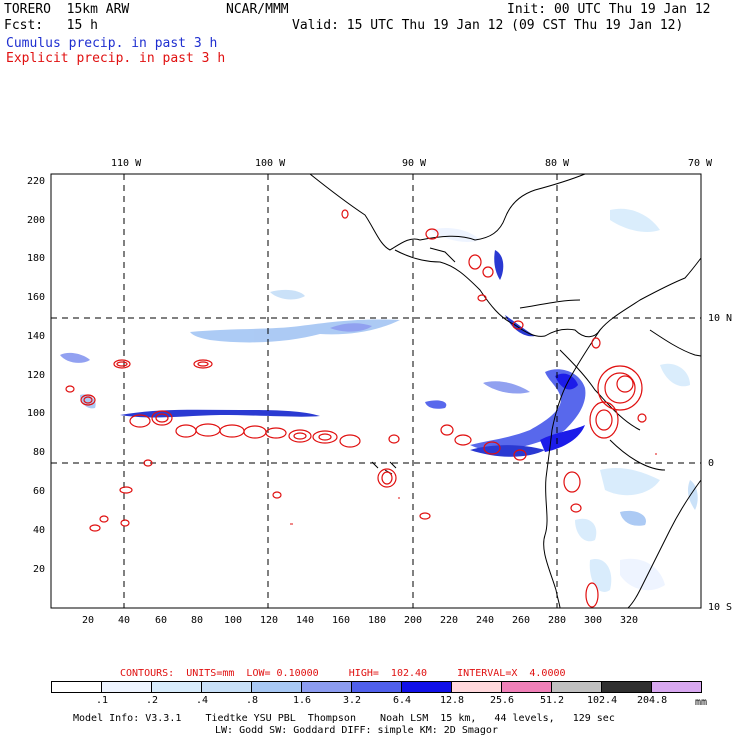  Describe the element at coordinates (36, 336) in the screenshot. I see `left-tick: 140` at that location.